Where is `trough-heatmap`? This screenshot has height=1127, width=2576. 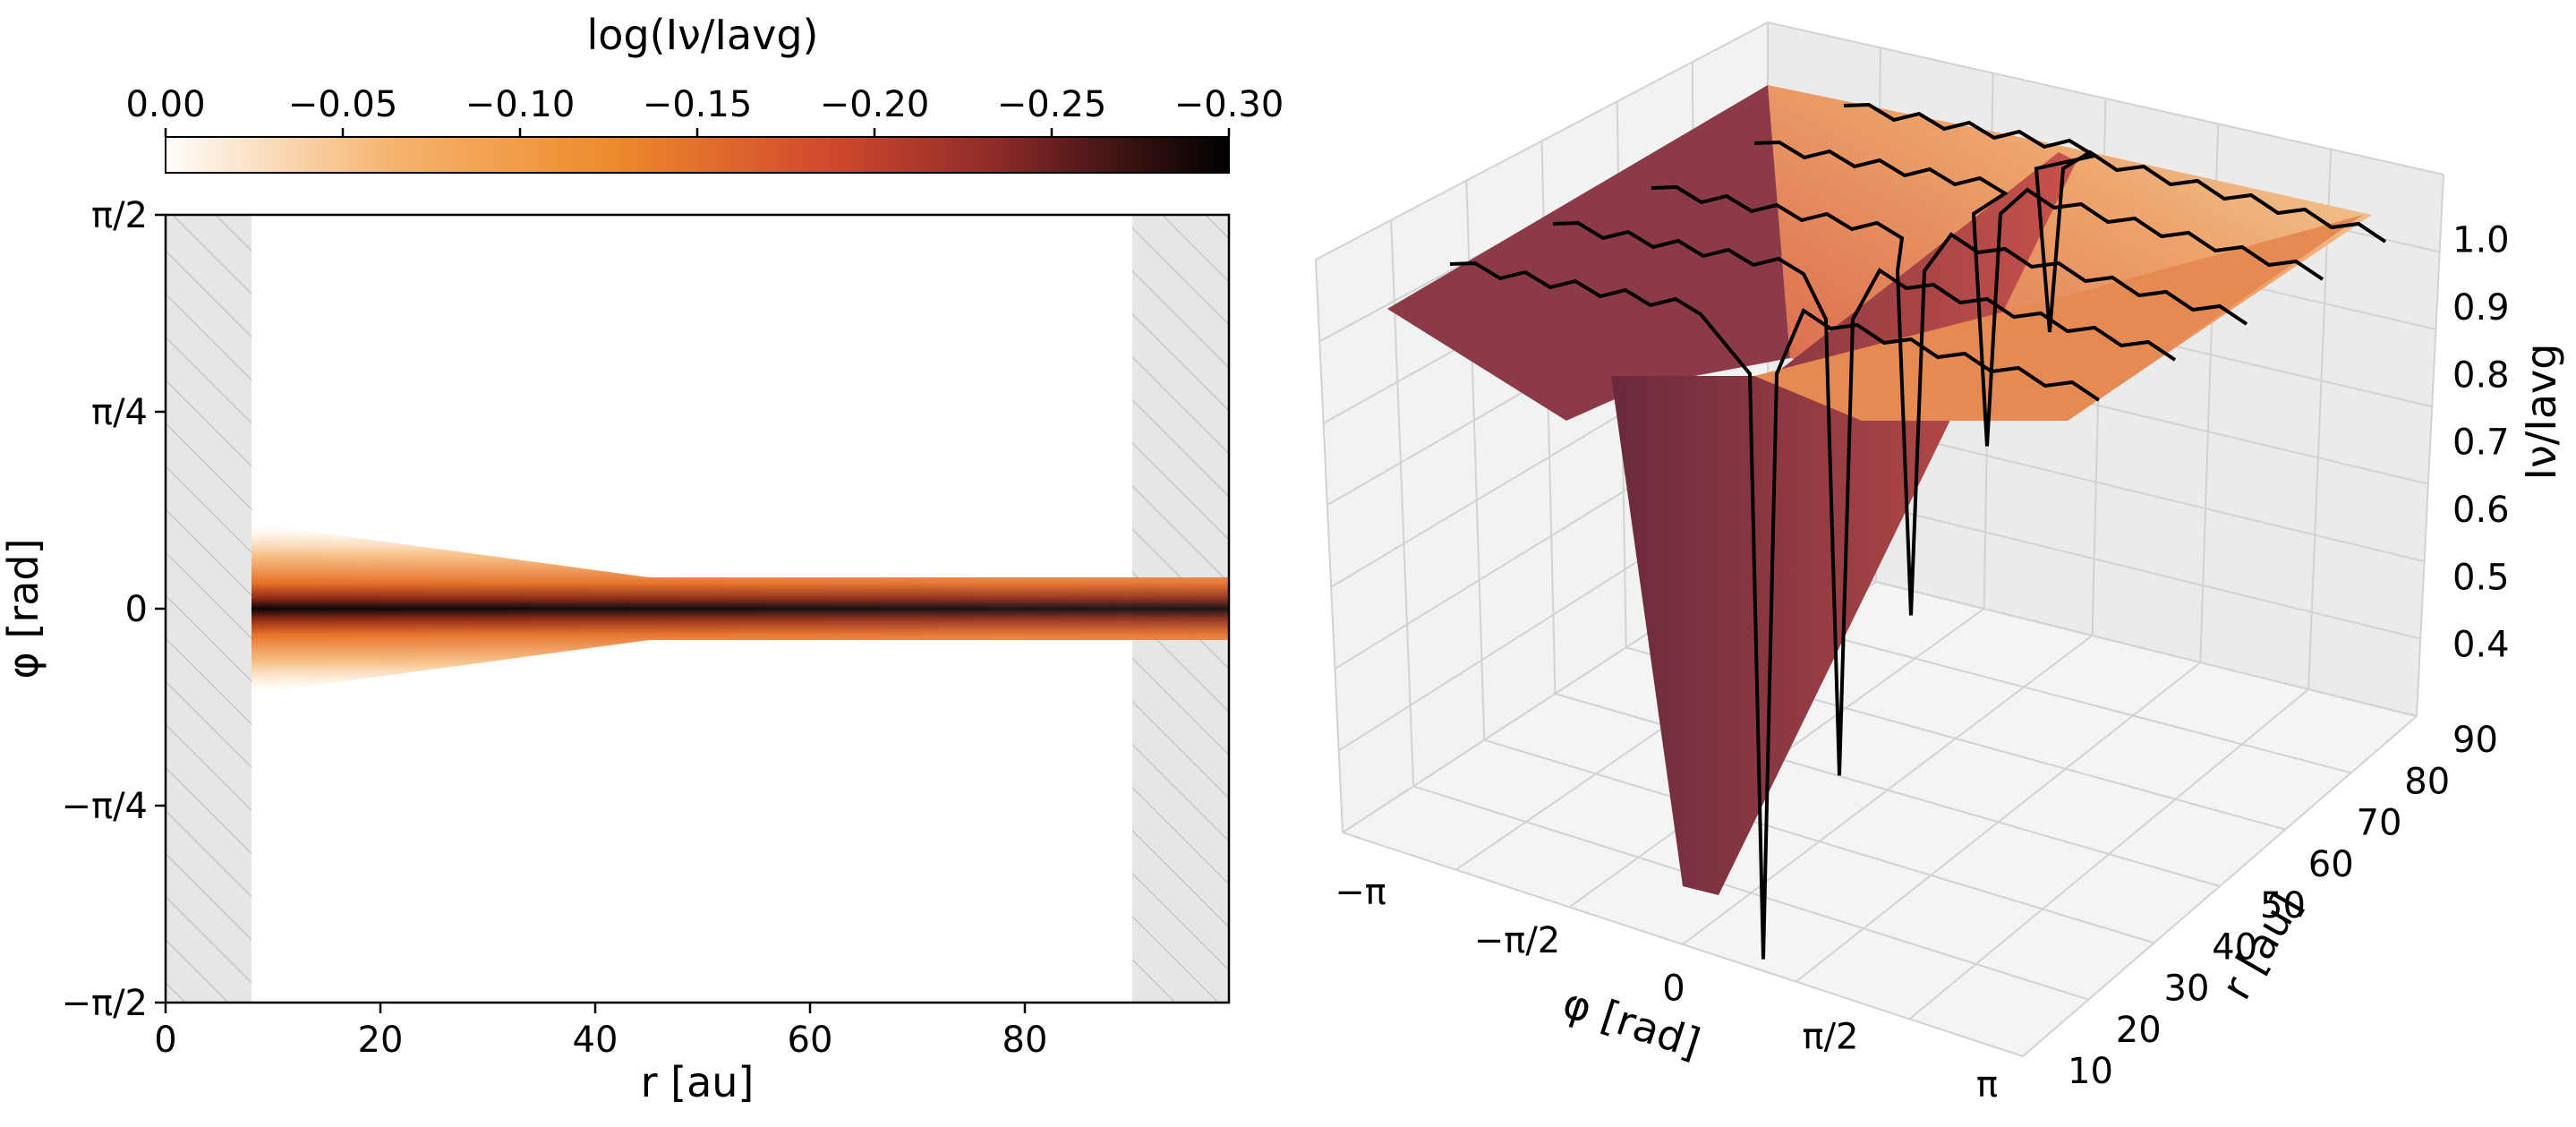 trough-heatmap is located at coordinates (740, 609).